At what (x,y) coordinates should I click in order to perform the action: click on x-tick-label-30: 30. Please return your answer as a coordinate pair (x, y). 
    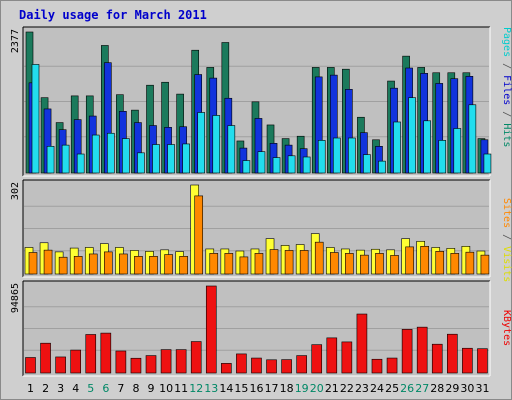
    Looking at the image, I should click on (467, 388).